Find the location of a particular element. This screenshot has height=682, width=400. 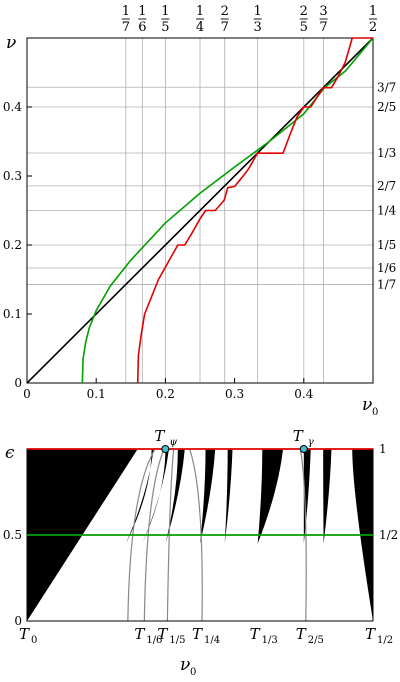

right-fraction-label: 1/7 is located at coordinates (386, 284).